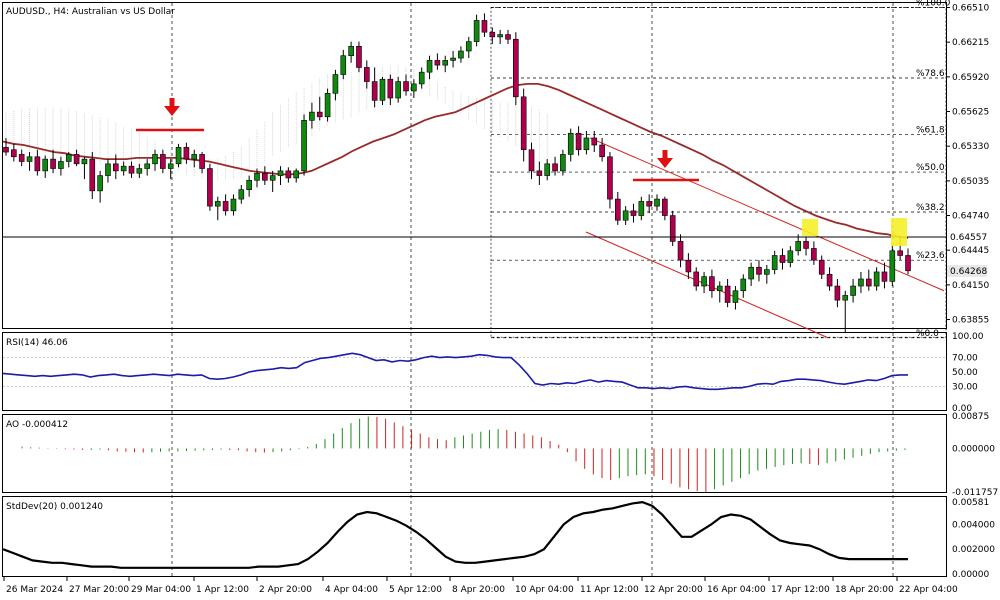  What do you see at coordinates (285, 590) in the screenshot?
I see `time-tick-label: 2 Apr 20:00` at bounding box center [285, 590].